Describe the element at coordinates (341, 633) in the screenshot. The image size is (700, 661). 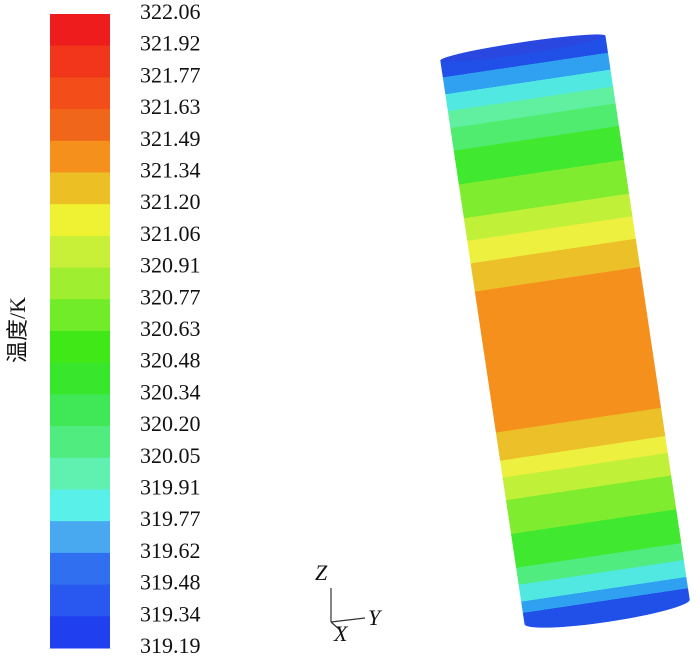
I see `triad-x-label: X` at that location.